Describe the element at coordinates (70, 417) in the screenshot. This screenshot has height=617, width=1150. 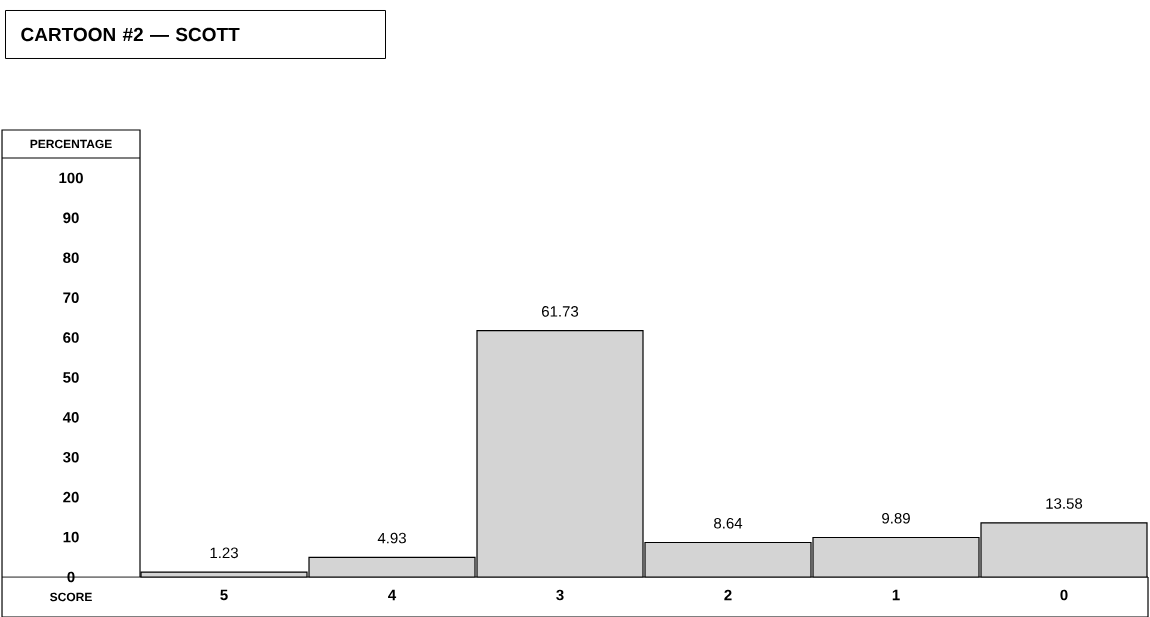
I see `y-tick-label: 40` at that location.